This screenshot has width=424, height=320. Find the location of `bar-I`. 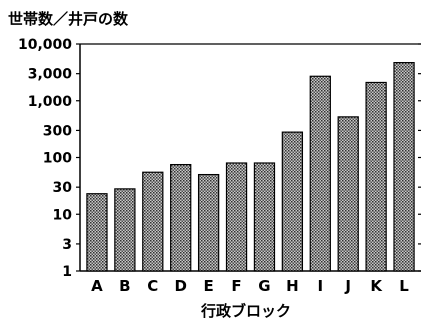

bar-I is located at coordinates (320, 173).